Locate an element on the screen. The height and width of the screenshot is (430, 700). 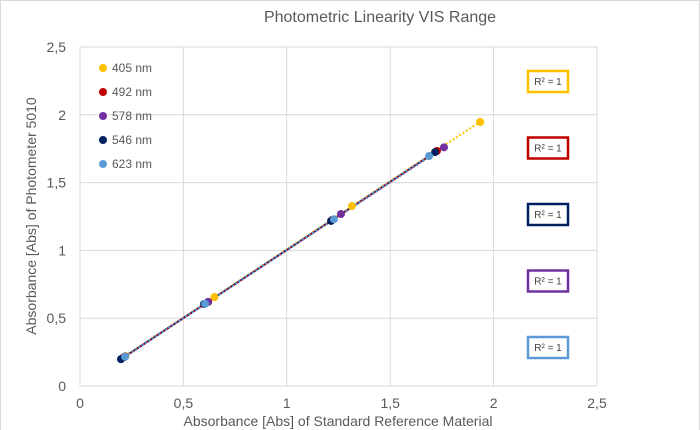
y-tick-label: 1 is located at coordinates (62, 250).